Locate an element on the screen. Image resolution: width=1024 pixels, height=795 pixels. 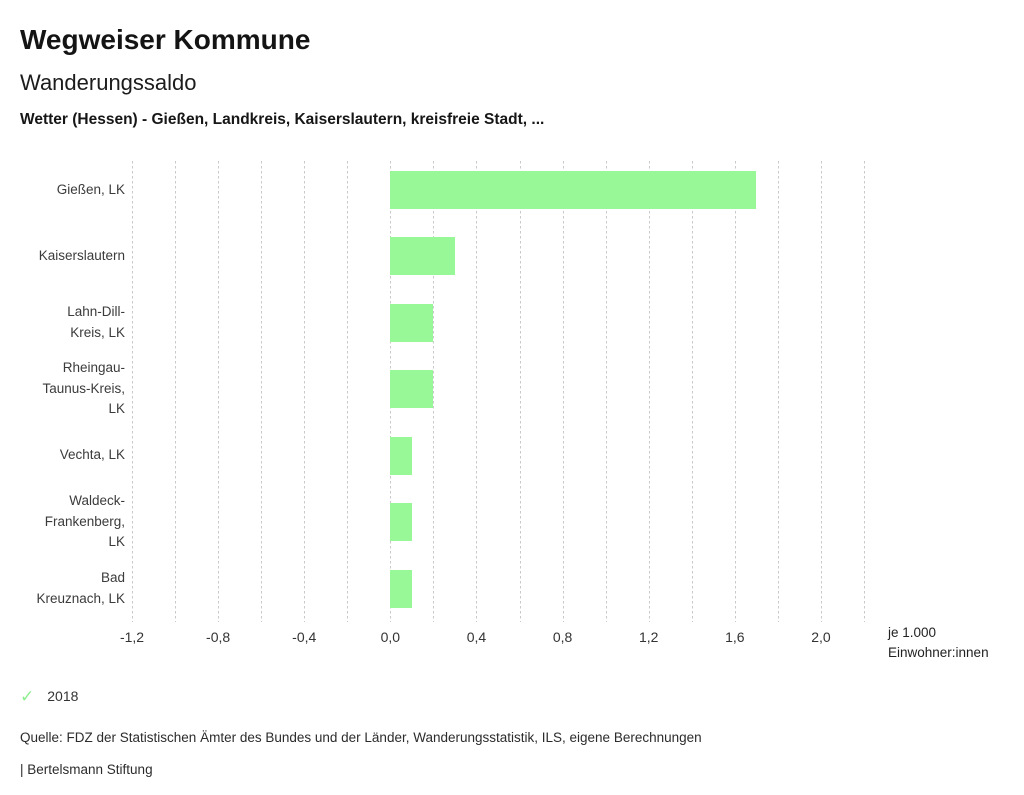
x-tick-label: 1,2 is located at coordinates (648, 636).